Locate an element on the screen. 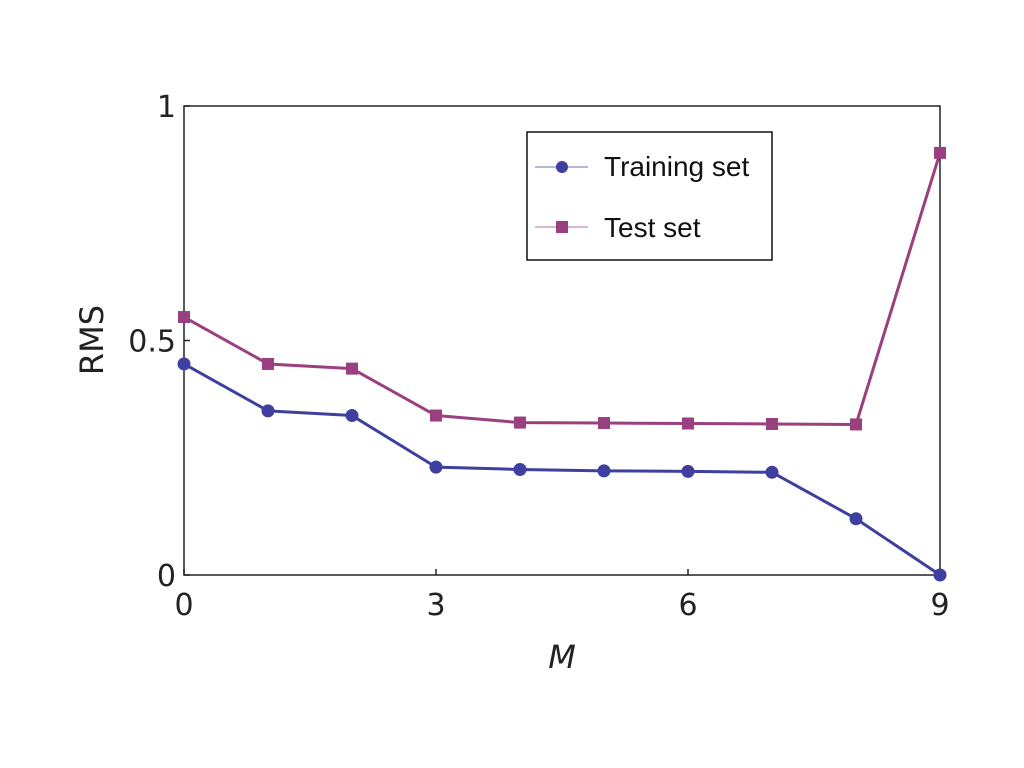 This screenshot has height=768, width=1024. x-tick-label: 3 is located at coordinates (435, 605).